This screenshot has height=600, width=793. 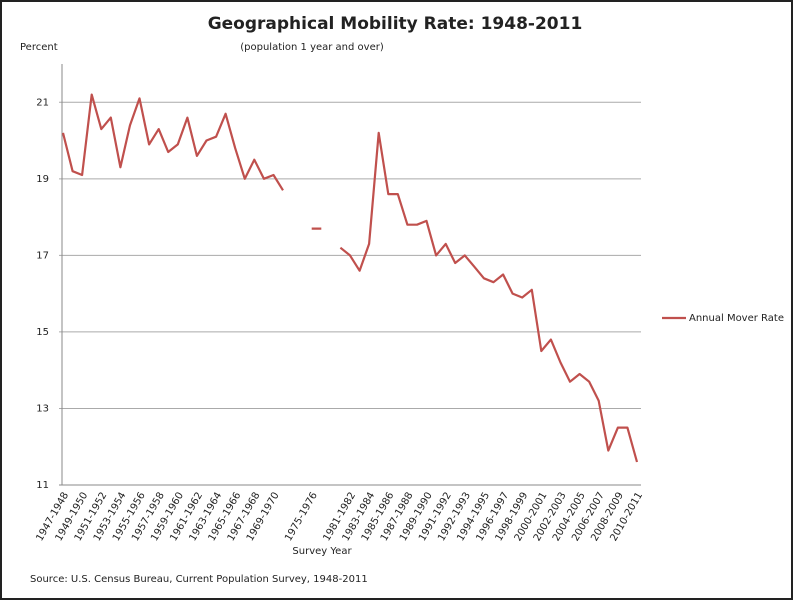 What do you see at coordinates (42, 485) in the screenshot?
I see `y-tick-label: 11` at bounding box center [42, 485].